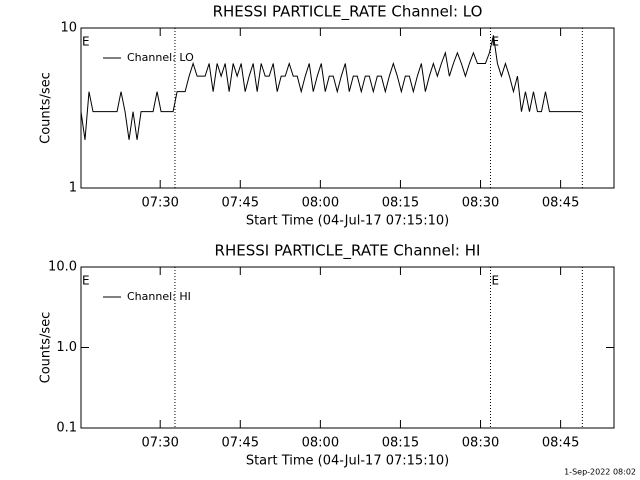 This screenshot has width=640, height=480. Describe the element at coordinates (62, 267) in the screenshot. I see `y-tick-label: 10.0` at that location.